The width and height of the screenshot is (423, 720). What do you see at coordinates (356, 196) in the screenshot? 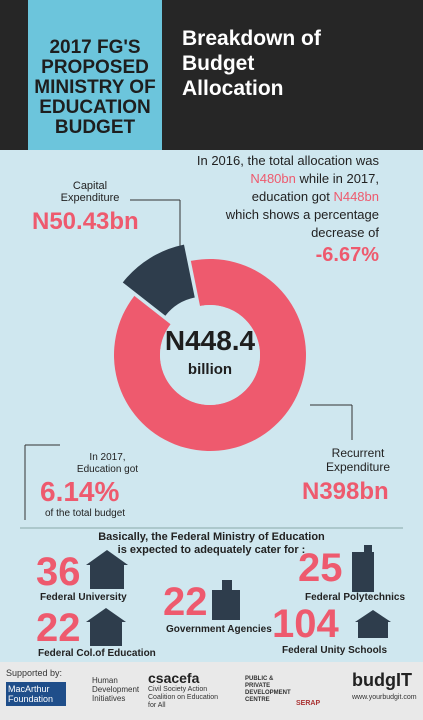
I see `intro-highlight: N448bn` at bounding box center [356, 196].